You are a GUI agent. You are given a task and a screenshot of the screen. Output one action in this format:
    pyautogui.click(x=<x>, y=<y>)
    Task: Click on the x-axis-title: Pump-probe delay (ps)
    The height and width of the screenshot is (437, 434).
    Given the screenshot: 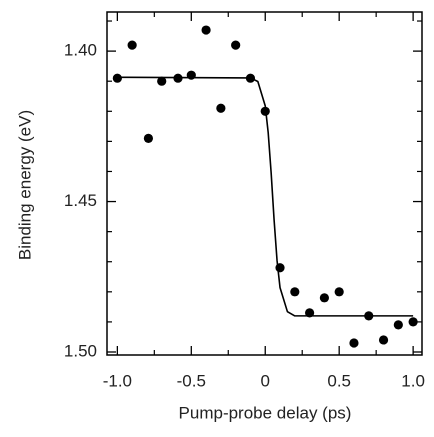 What is the action you would take?
    pyautogui.click(x=265, y=412)
    